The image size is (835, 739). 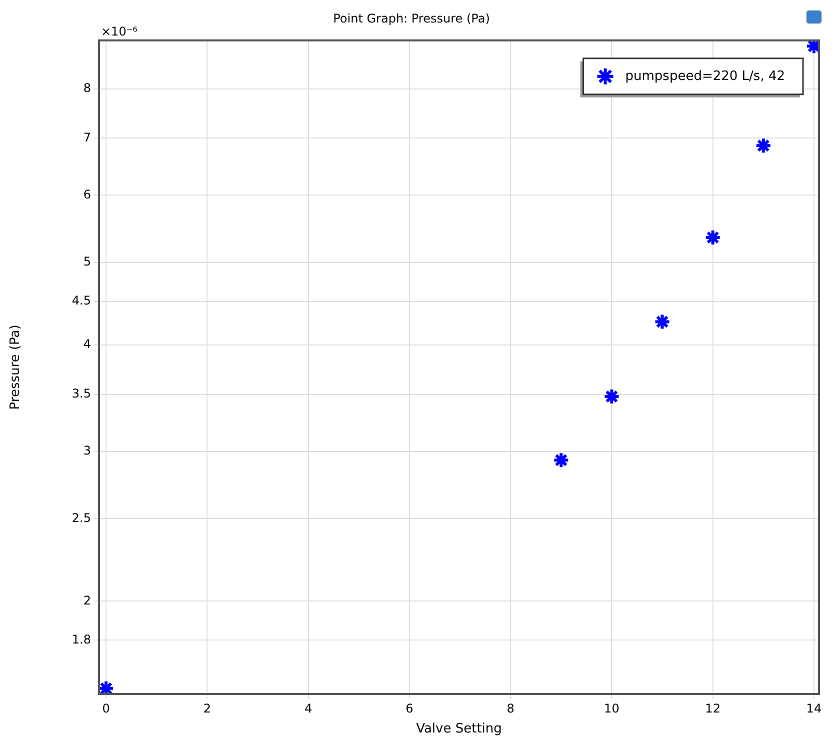 What do you see at coordinates (510, 708) in the screenshot?
I see `x-tick-label: 8` at bounding box center [510, 708].